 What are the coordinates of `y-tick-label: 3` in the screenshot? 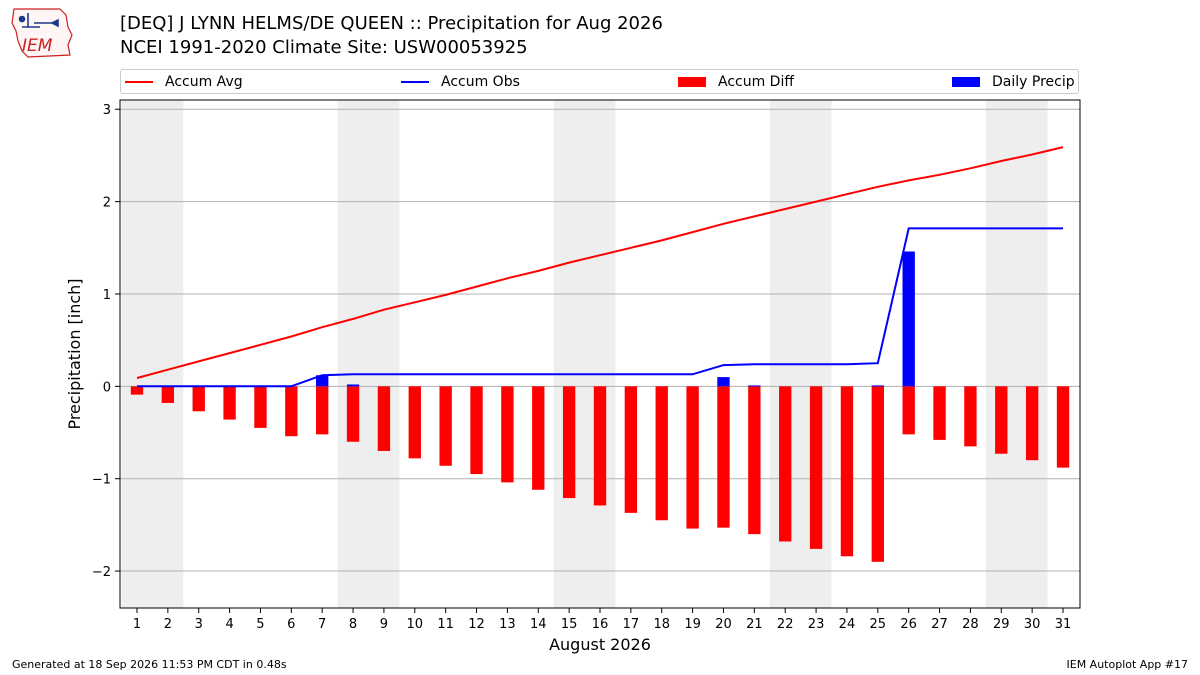 It's located at (107, 110).